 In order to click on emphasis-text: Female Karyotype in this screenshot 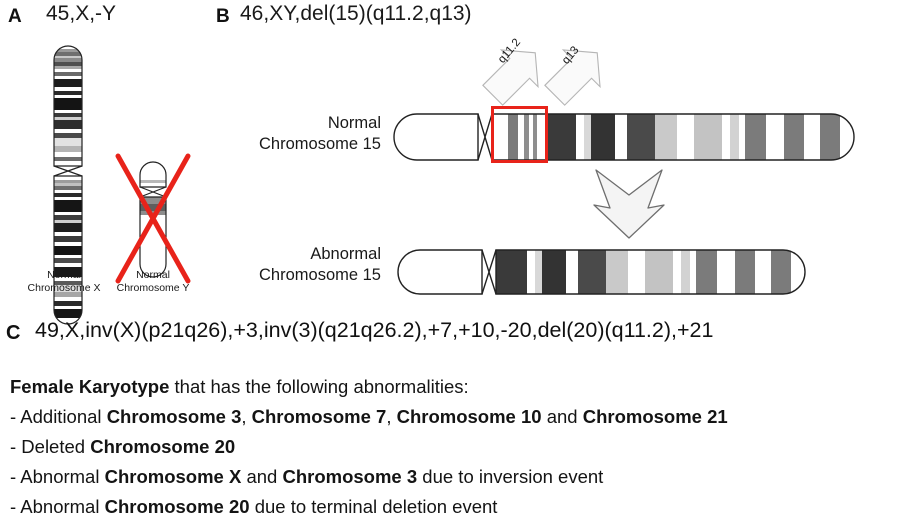, I will do `click(90, 386)`.